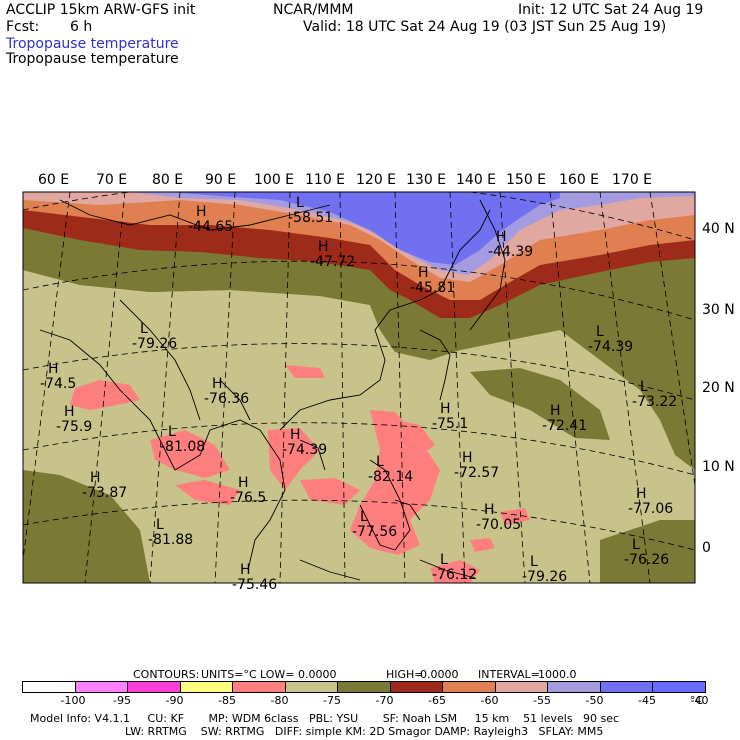  Describe the element at coordinates (594, 700) in the screenshot. I see `colorbar-label: -50` at that location.